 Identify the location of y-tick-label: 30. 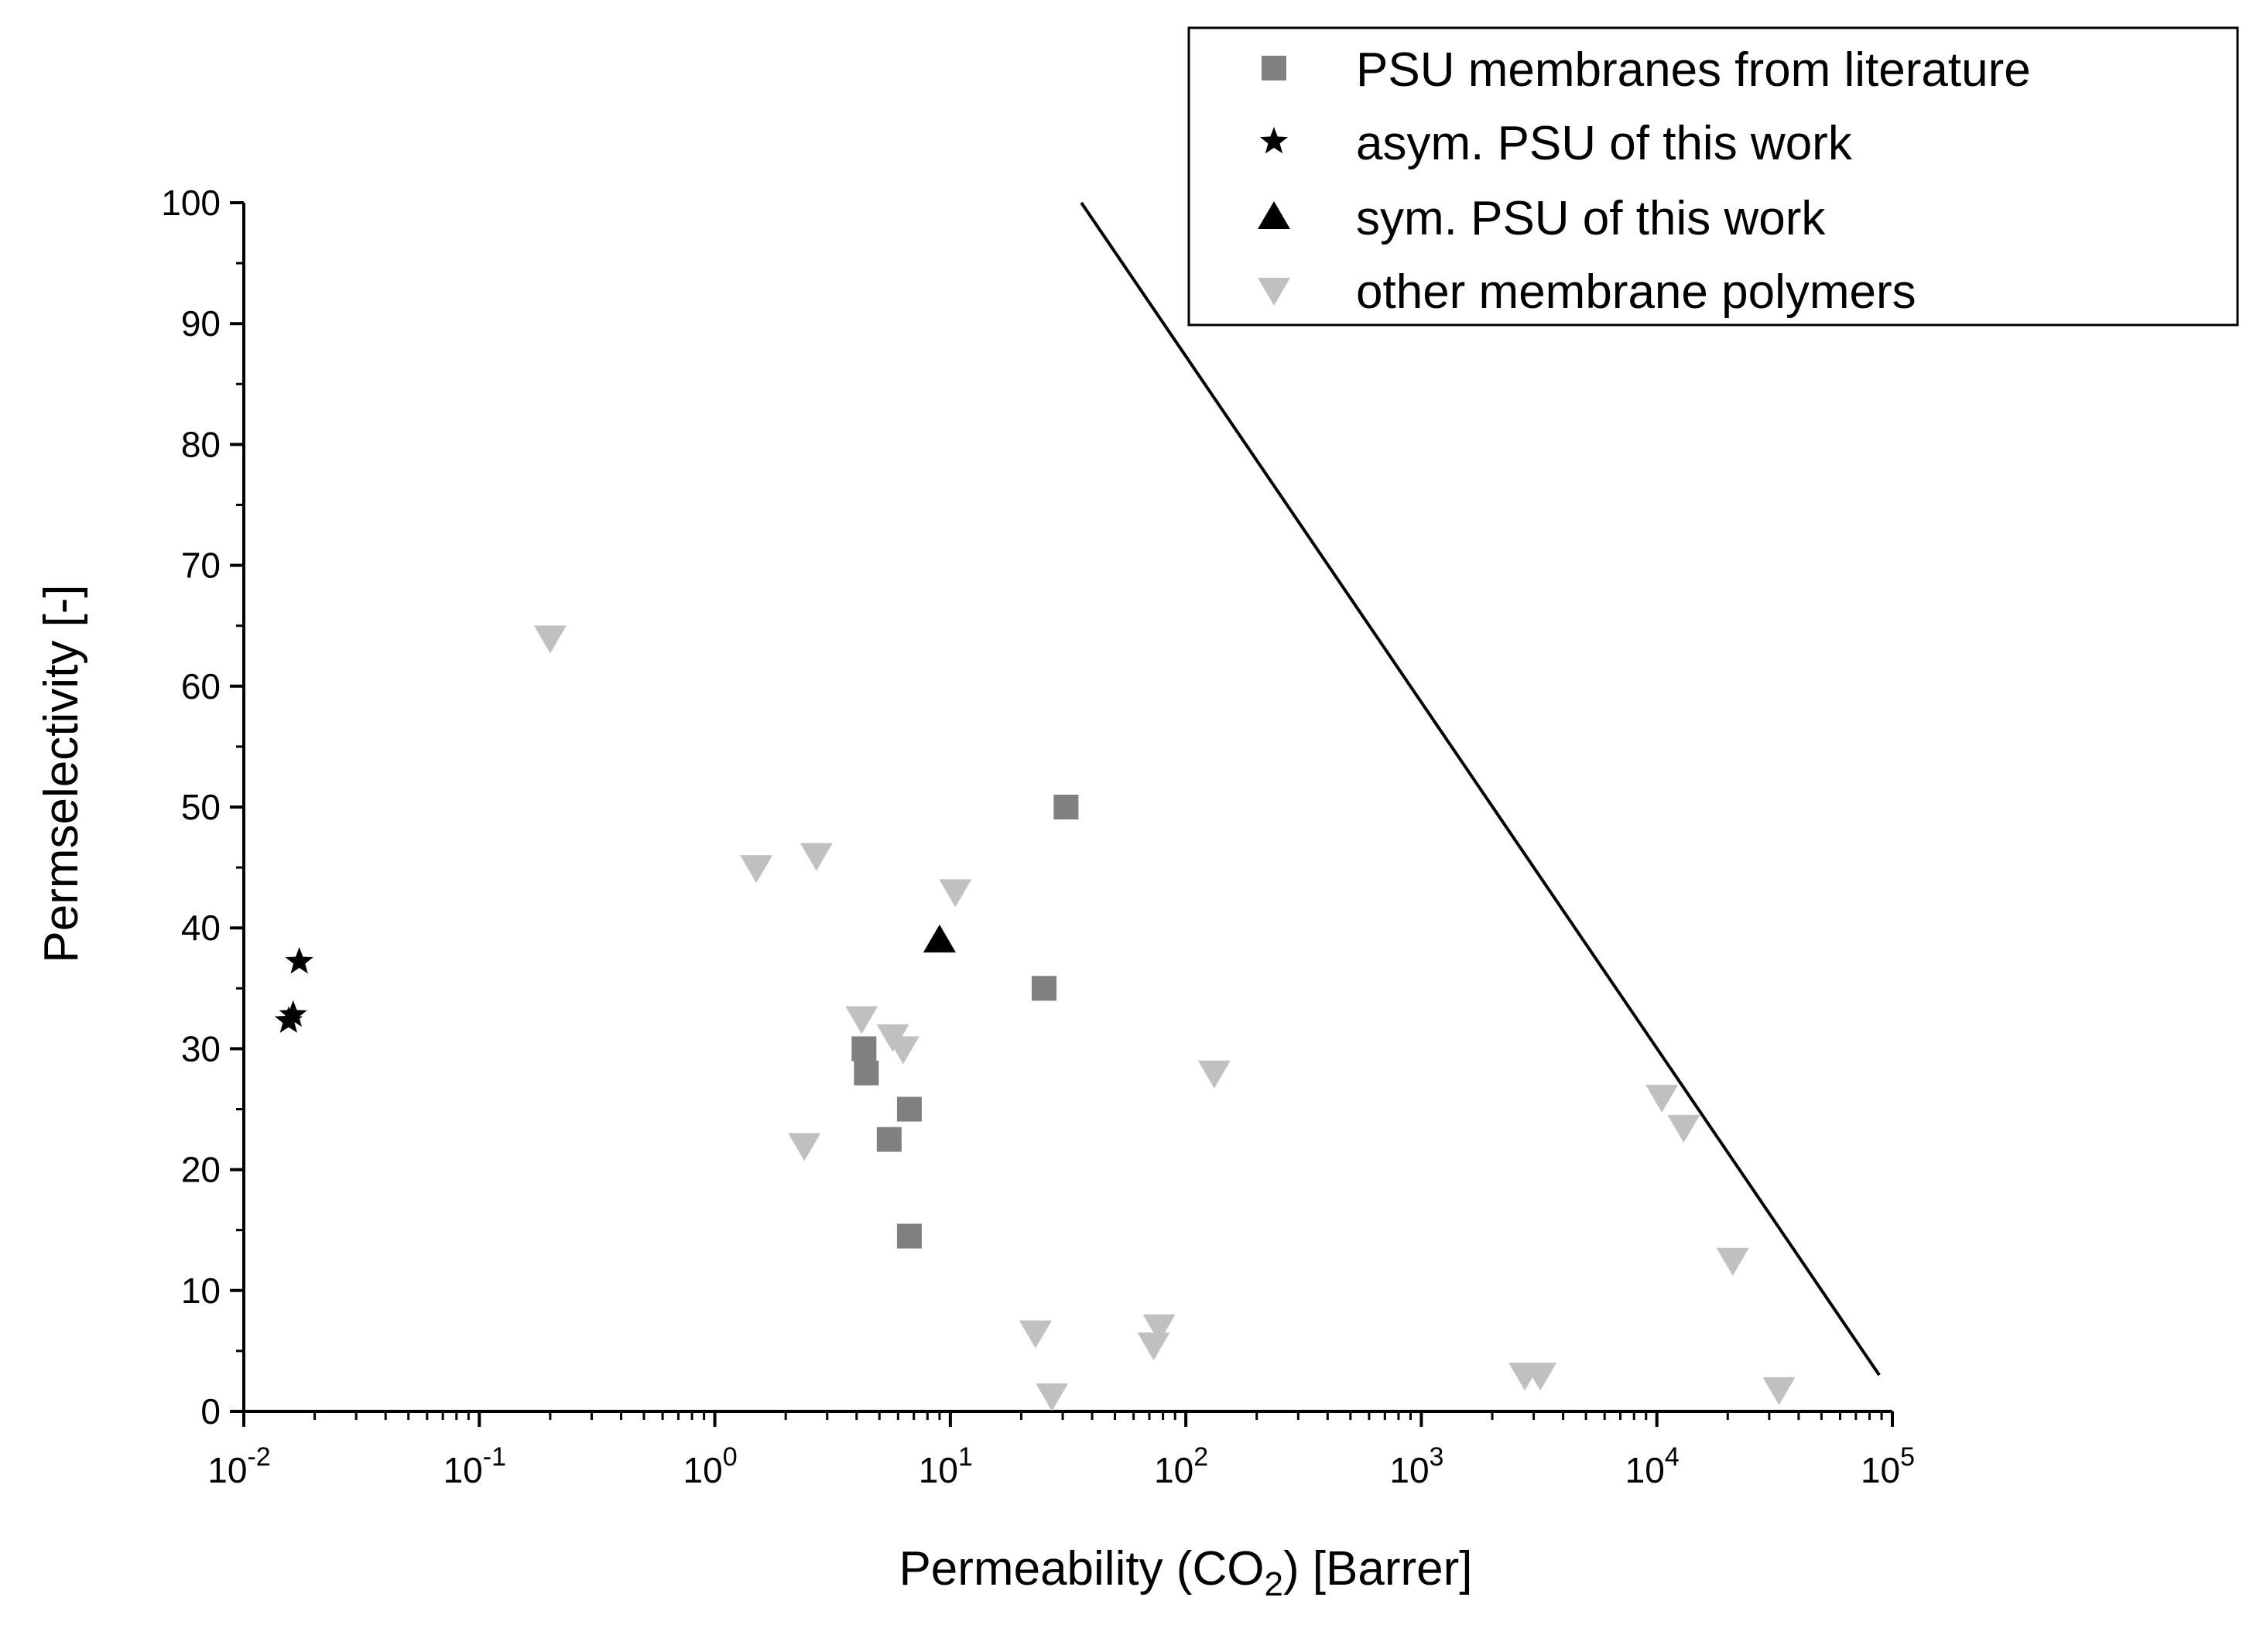
(201, 1049).